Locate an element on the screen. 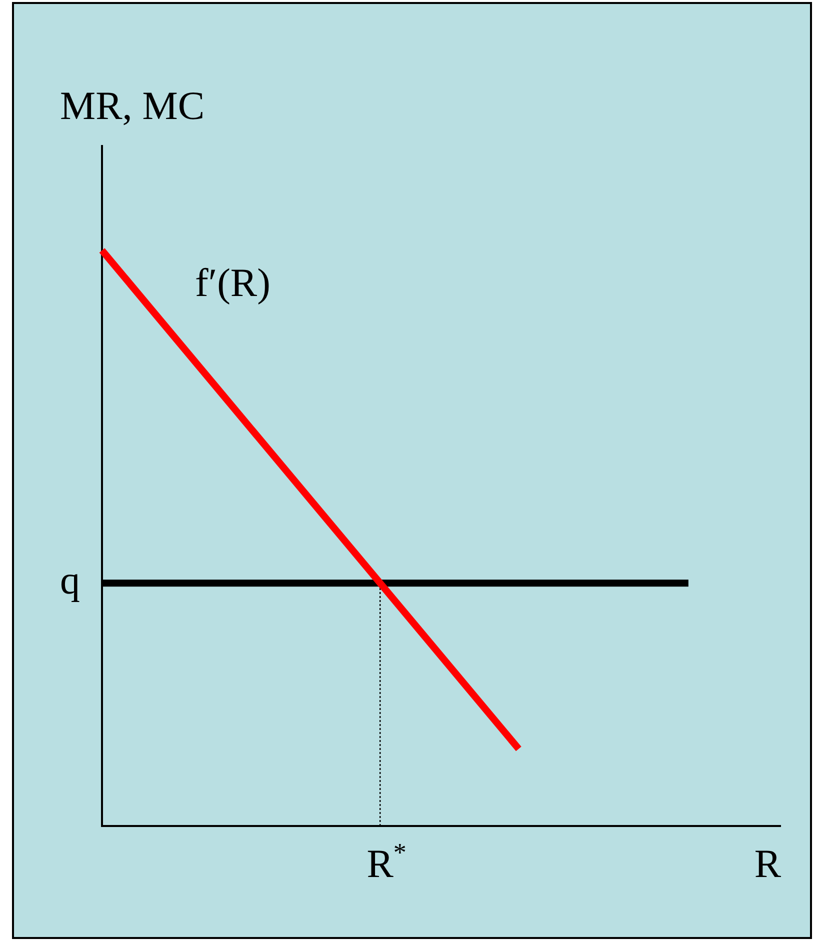  series-label: q is located at coordinates (70, 580).